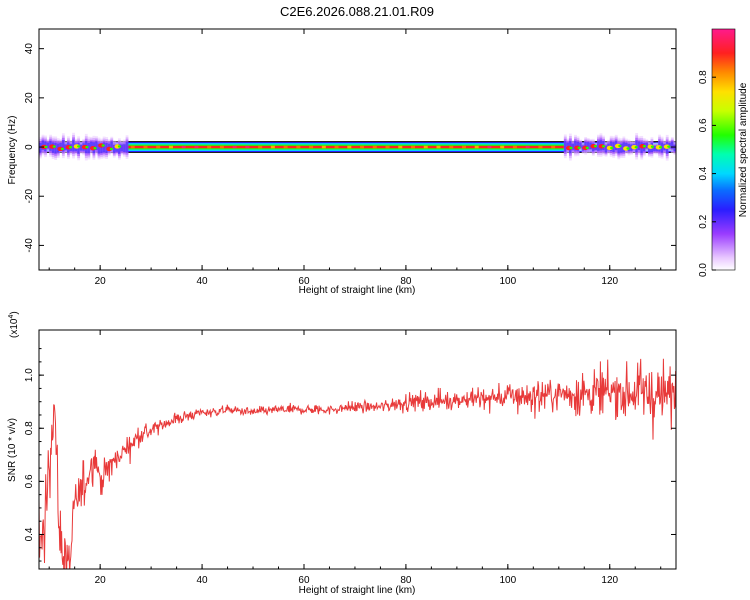 The height and width of the screenshot is (600, 750). What do you see at coordinates (609, 281) in the screenshot?
I see `spectrogram-x-tick-label-5: 120` at bounding box center [609, 281].